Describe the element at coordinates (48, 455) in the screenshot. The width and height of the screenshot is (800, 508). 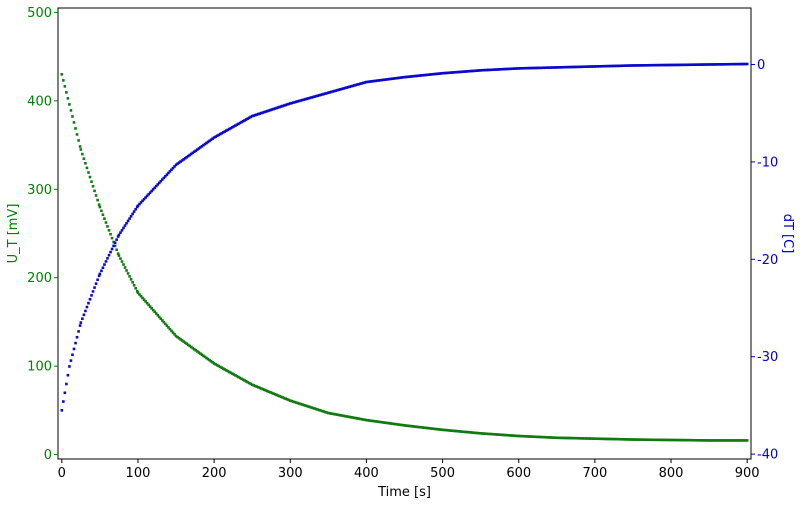
I see `y-left-tick-label: 0` at that location.